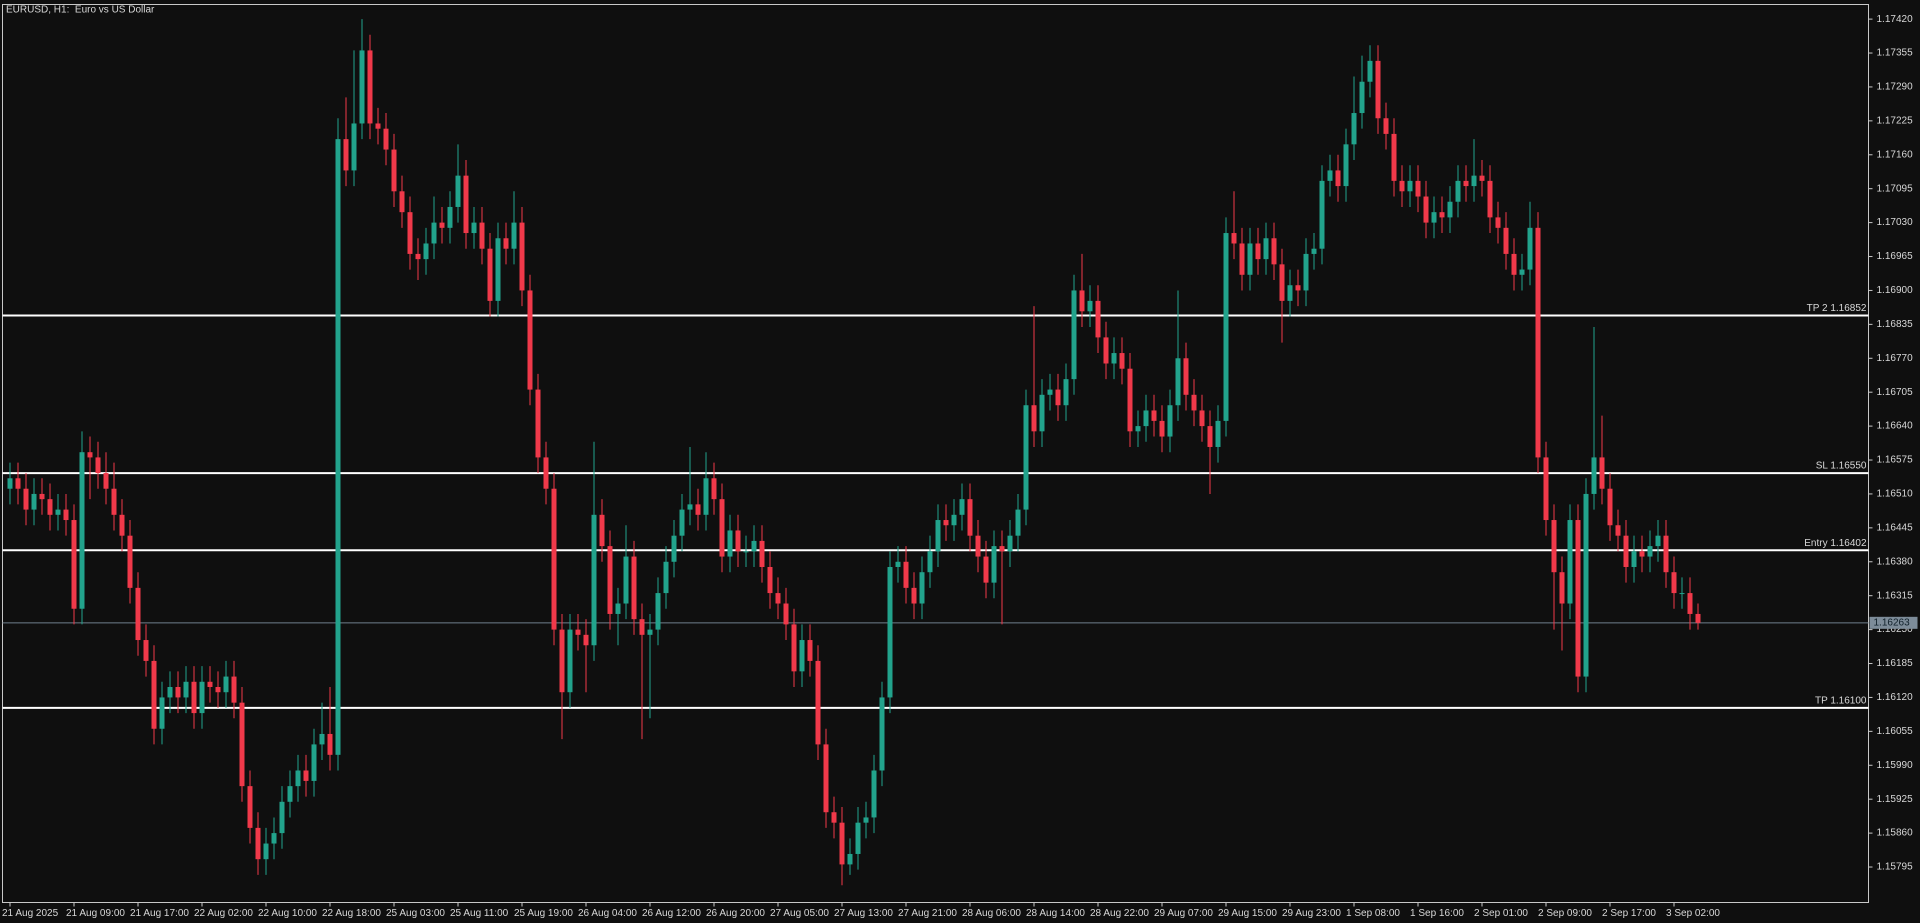 This screenshot has width=1920, height=923. What do you see at coordinates (1437, 913) in the screenshot?
I see `x-tick-label: 1 Sep 16:00` at bounding box center [1437, 913].